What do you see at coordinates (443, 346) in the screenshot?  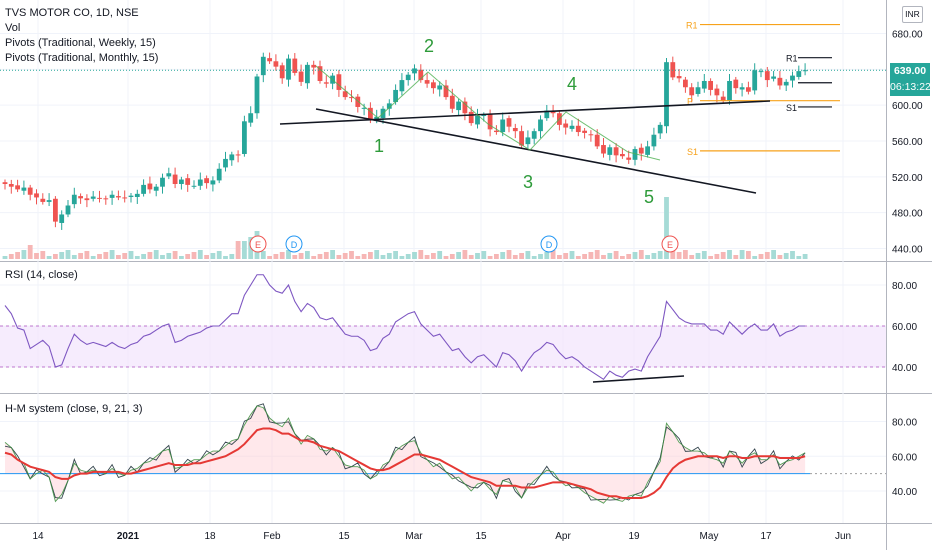 I see `rsi-band-fill` at bounding box center [443, 346].